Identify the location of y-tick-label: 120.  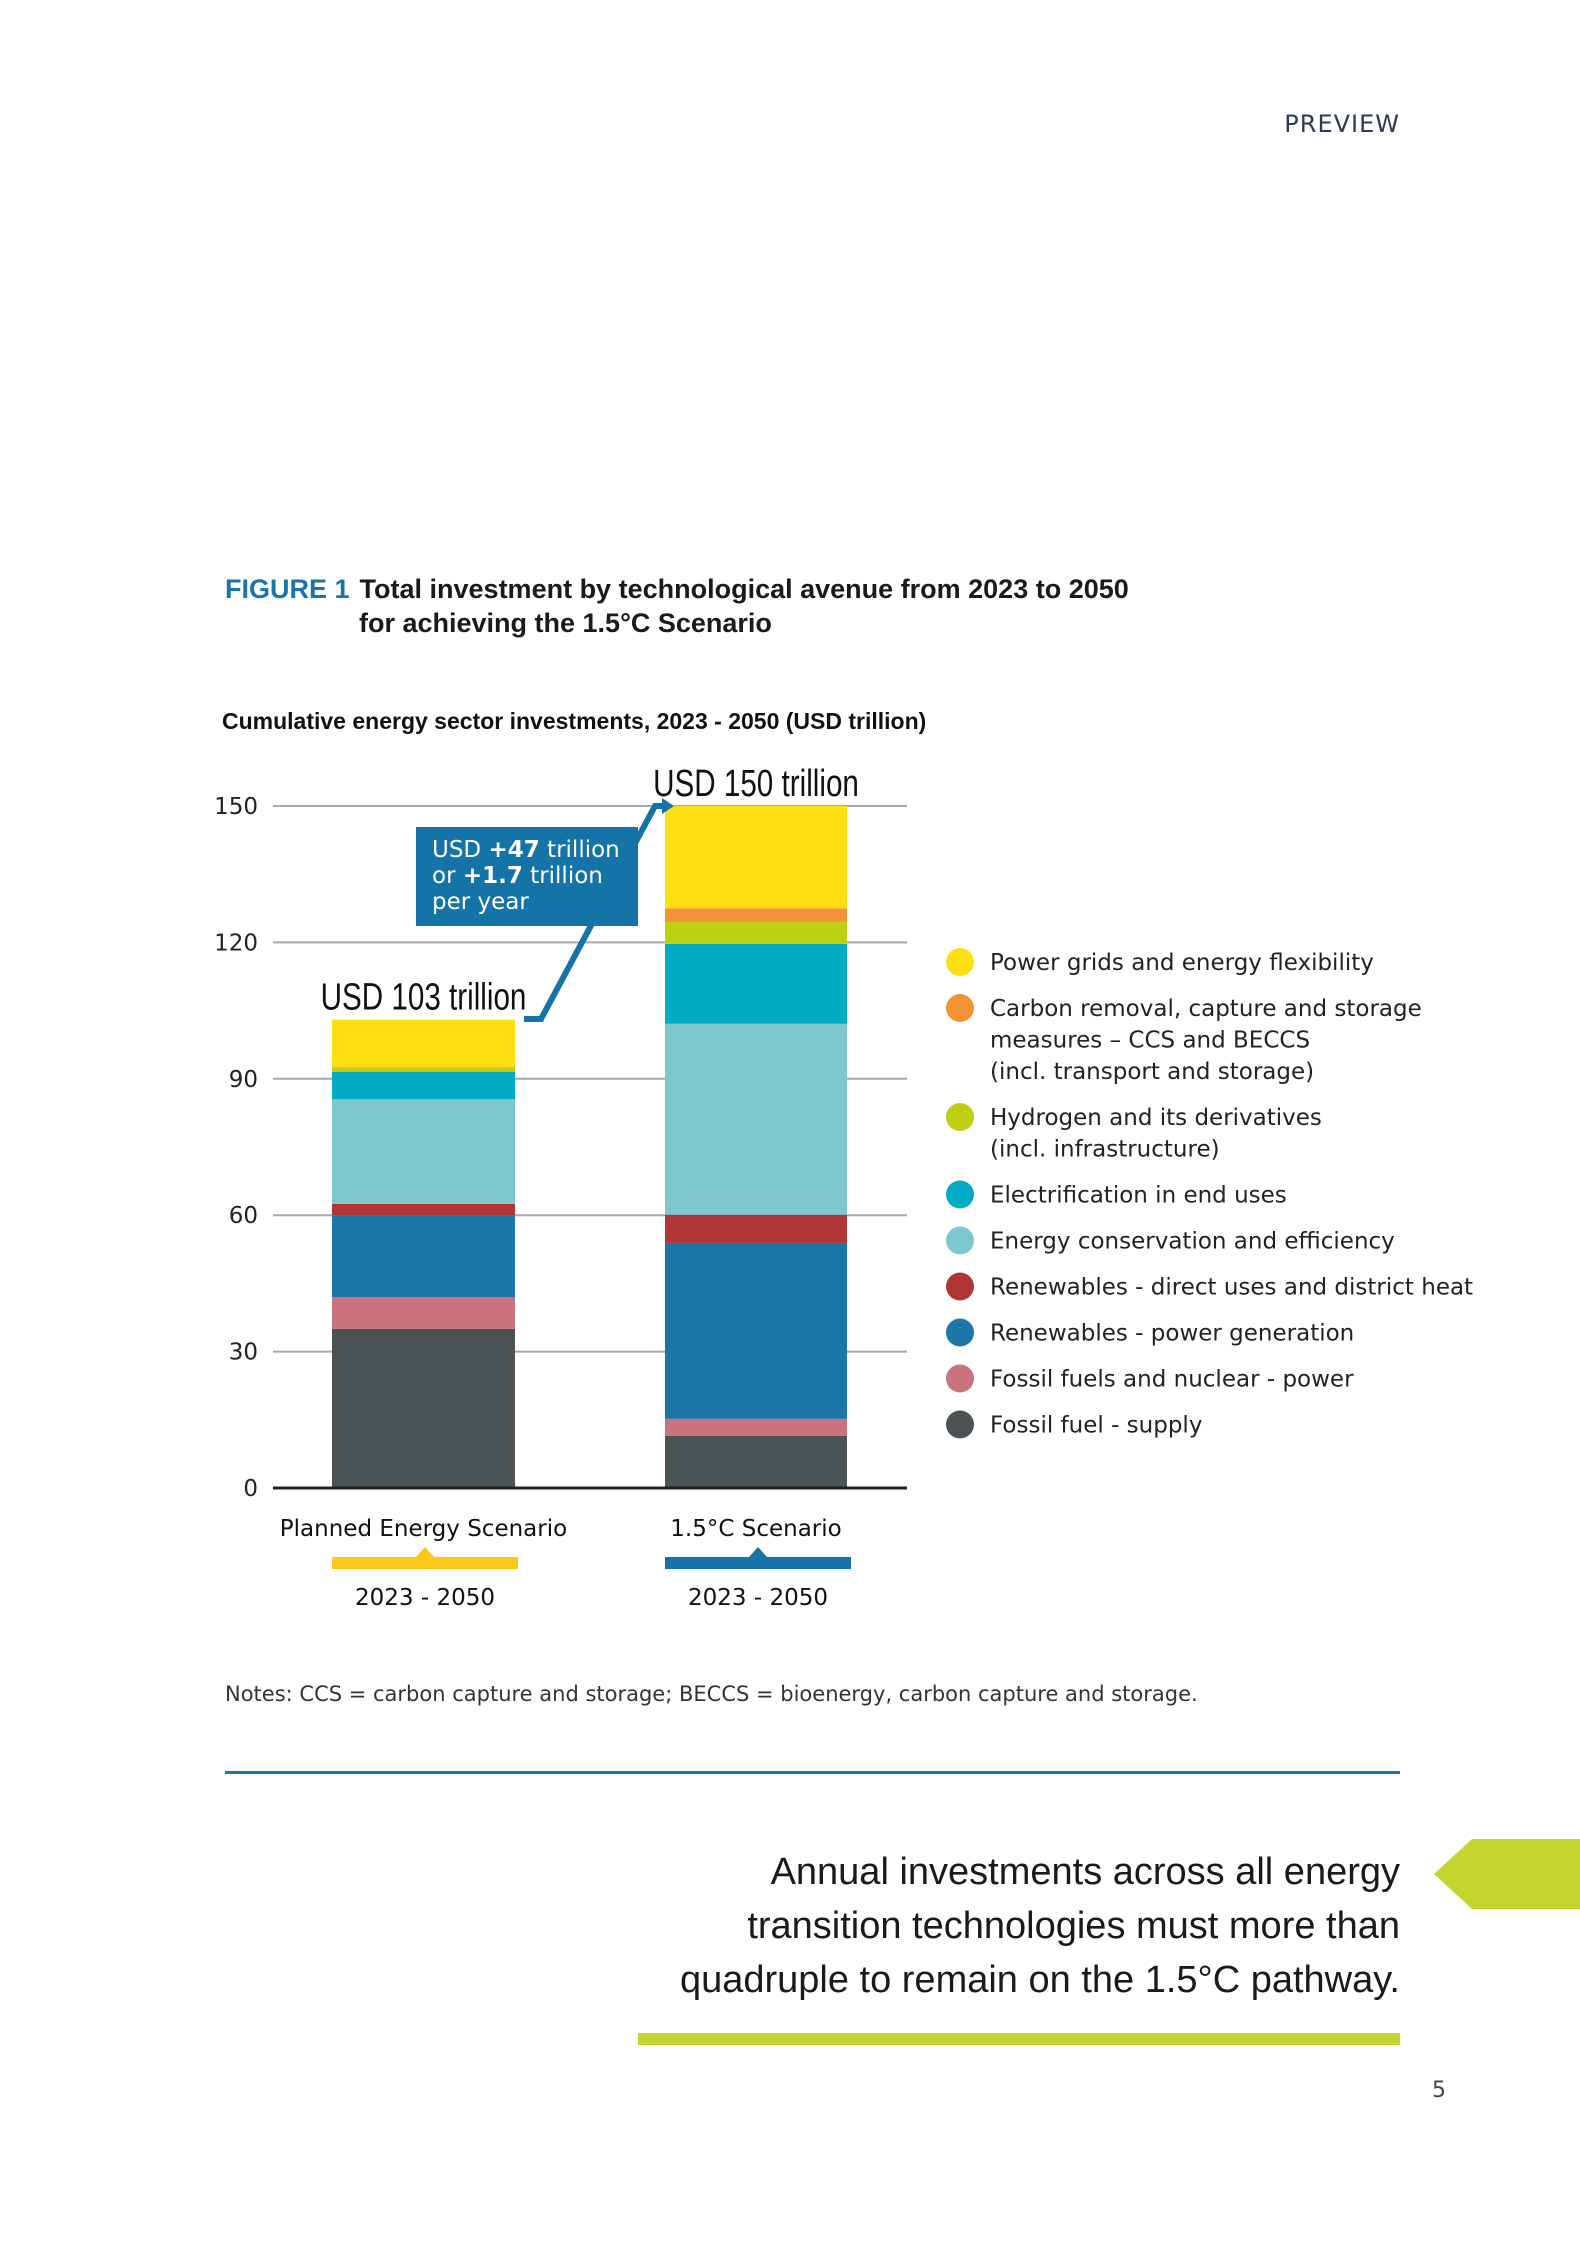
(236, 943).